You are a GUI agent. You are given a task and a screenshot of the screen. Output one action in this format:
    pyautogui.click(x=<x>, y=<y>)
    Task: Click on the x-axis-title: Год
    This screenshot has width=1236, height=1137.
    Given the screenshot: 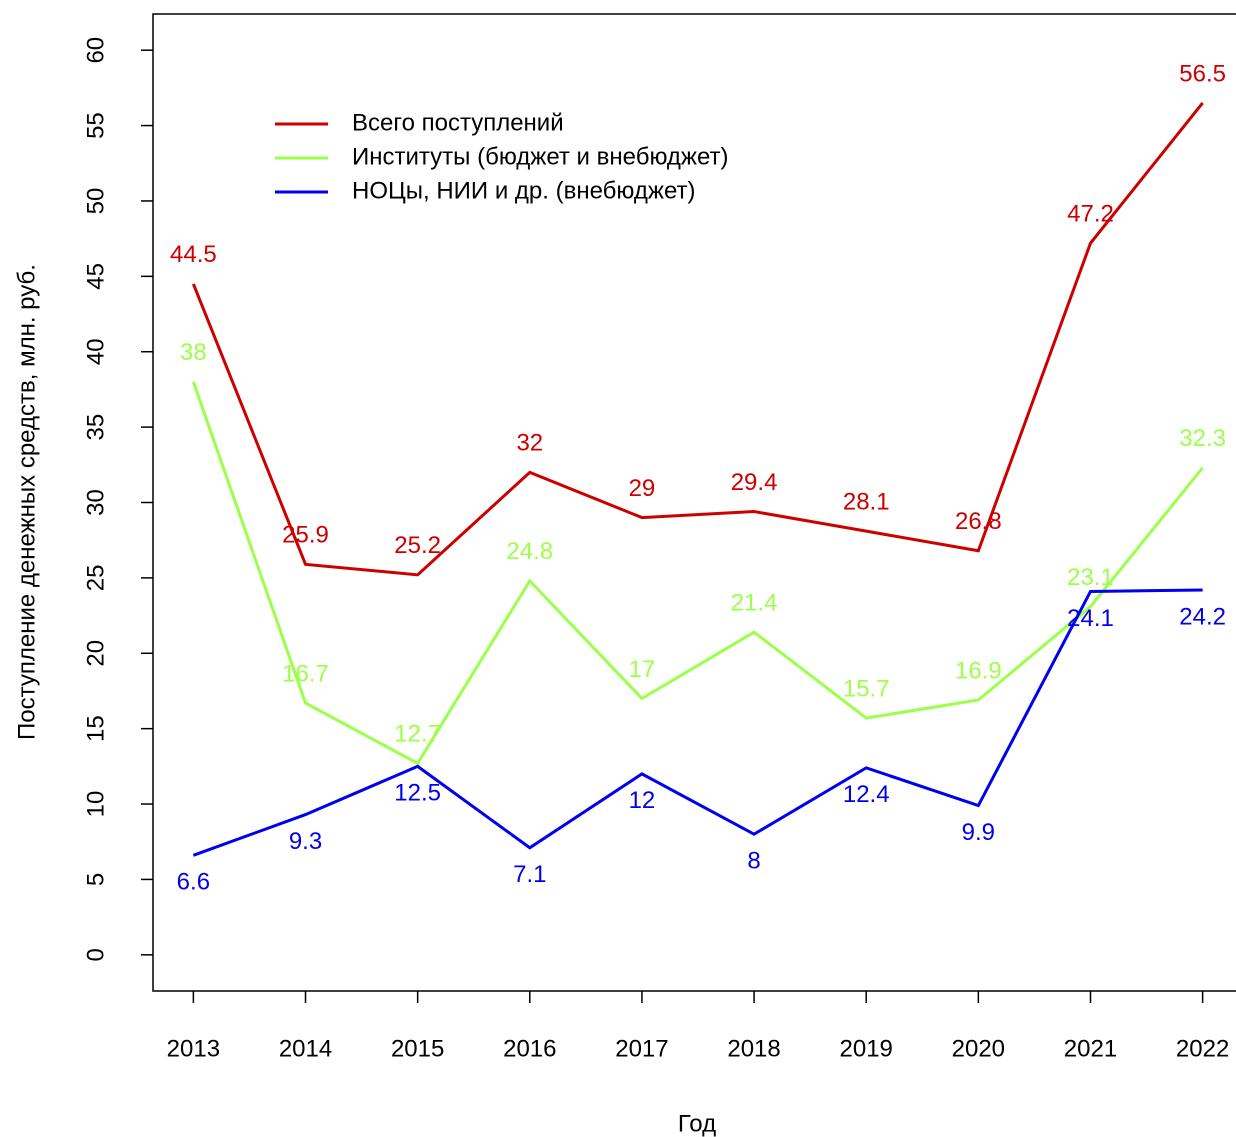 What is the action you would take?
    pyautogui.click(x=697, y=1123)
    